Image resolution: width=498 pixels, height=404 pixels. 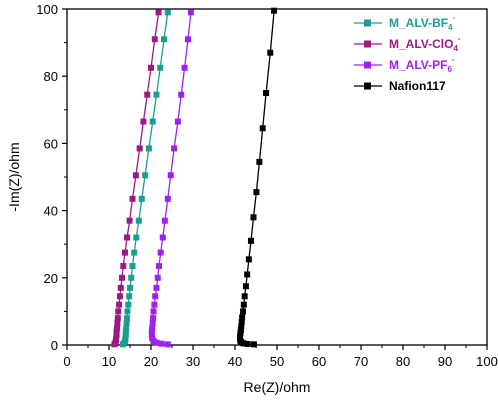 I want to click on x-tick-label: 40, so click(x=235, y=361).